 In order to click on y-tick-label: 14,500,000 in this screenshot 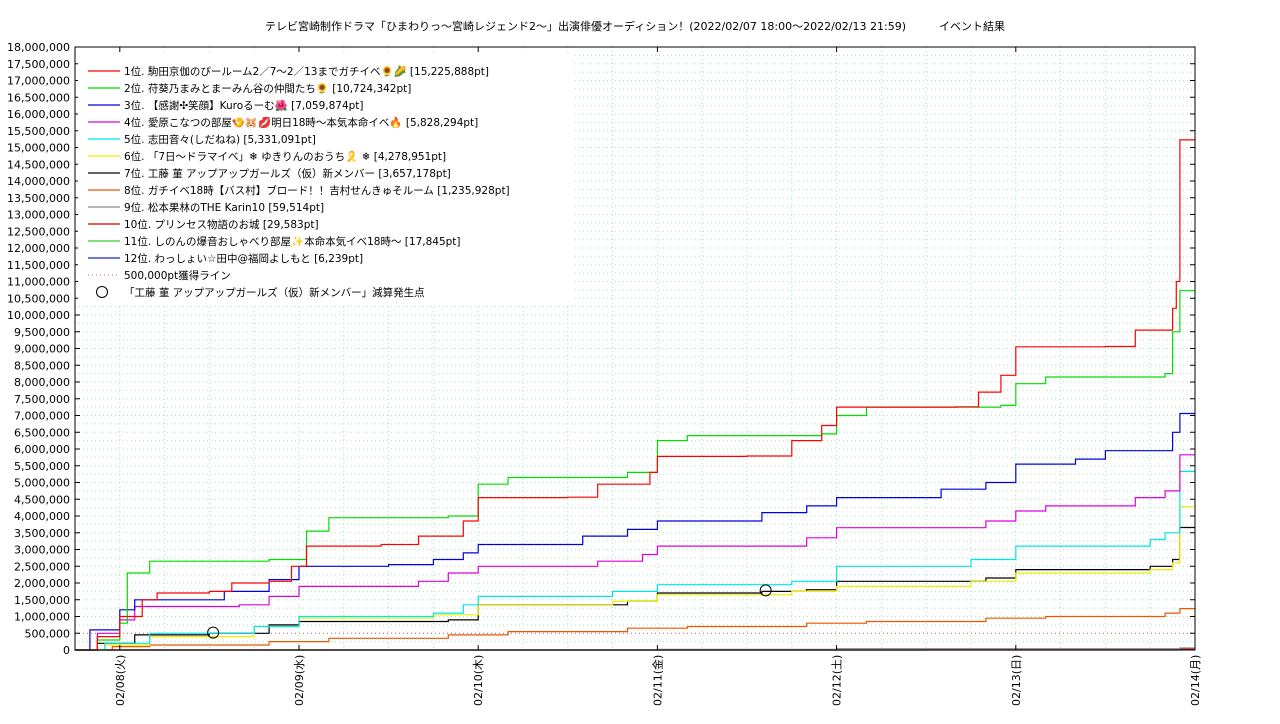, I will do `click(38, 164)`.